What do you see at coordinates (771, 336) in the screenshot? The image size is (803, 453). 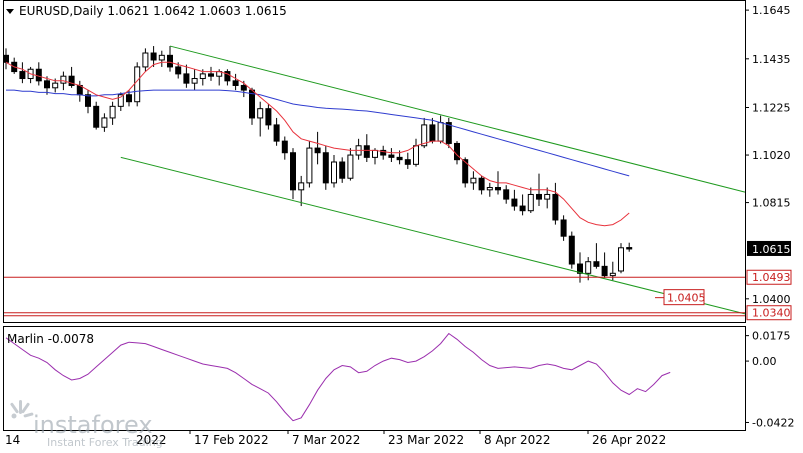 I see `osc-tick-label: 0.0175` at bounding box center [771, 336].